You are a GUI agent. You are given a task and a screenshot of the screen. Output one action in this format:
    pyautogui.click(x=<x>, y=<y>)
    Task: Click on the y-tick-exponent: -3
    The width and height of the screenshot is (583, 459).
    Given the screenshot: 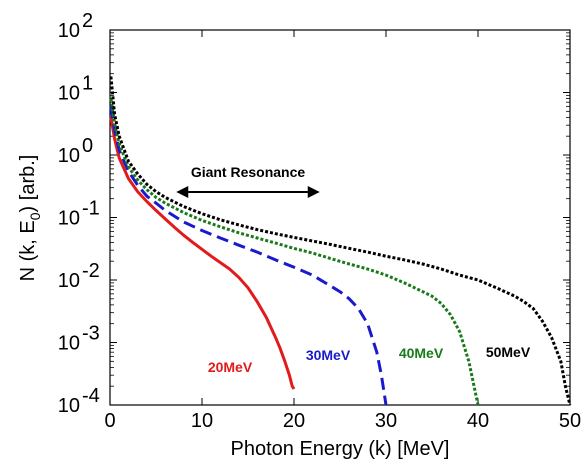 What is the action you would take?
    pyautogui.click(x=91, y=334)
    